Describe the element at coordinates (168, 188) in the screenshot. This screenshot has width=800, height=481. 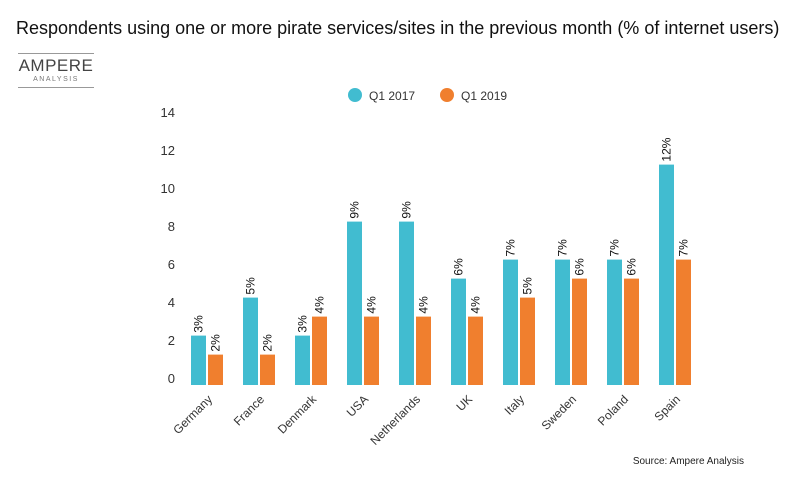
I see `y-tick-label: 10` at that location.